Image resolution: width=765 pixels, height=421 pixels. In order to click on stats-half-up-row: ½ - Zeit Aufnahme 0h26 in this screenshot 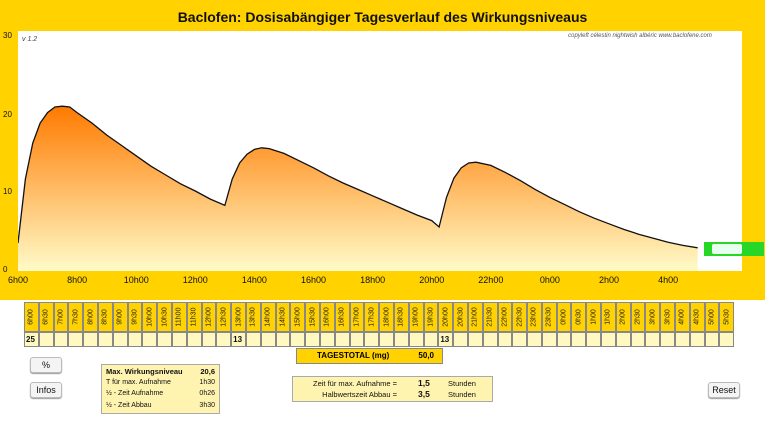, I will do `click(160, 393)`.